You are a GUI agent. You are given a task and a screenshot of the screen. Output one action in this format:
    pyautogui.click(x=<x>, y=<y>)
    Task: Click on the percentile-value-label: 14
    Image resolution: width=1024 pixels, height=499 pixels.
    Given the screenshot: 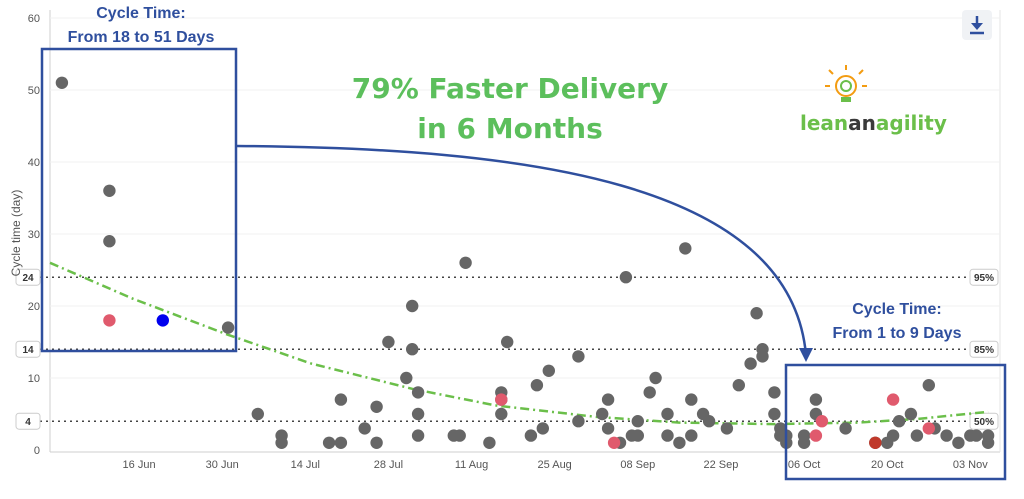 What is the action you would take?
    pyautogui.click(x=28, y=350)
    